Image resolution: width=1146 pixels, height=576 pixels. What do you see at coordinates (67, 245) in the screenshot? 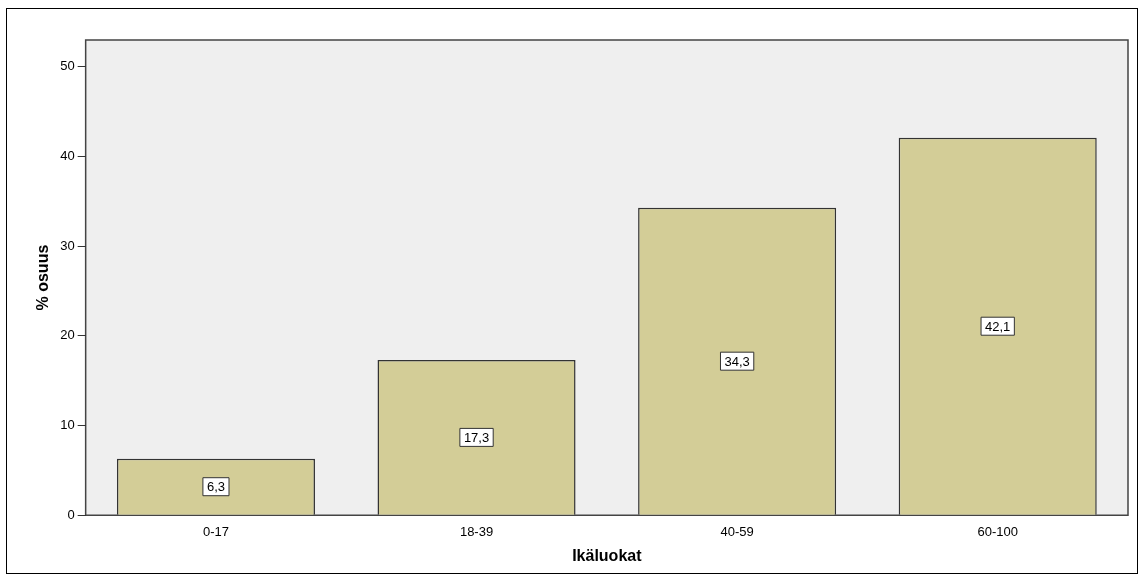
I see `y-tick-label: 30` at bounding box center [67, 245].